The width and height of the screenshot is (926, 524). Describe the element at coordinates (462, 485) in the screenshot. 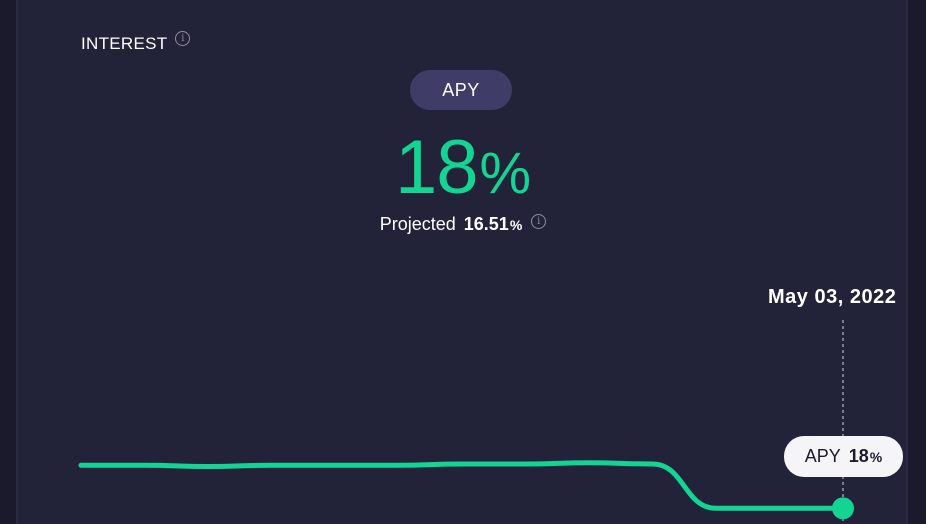

I see `apy-series-line` at that location.